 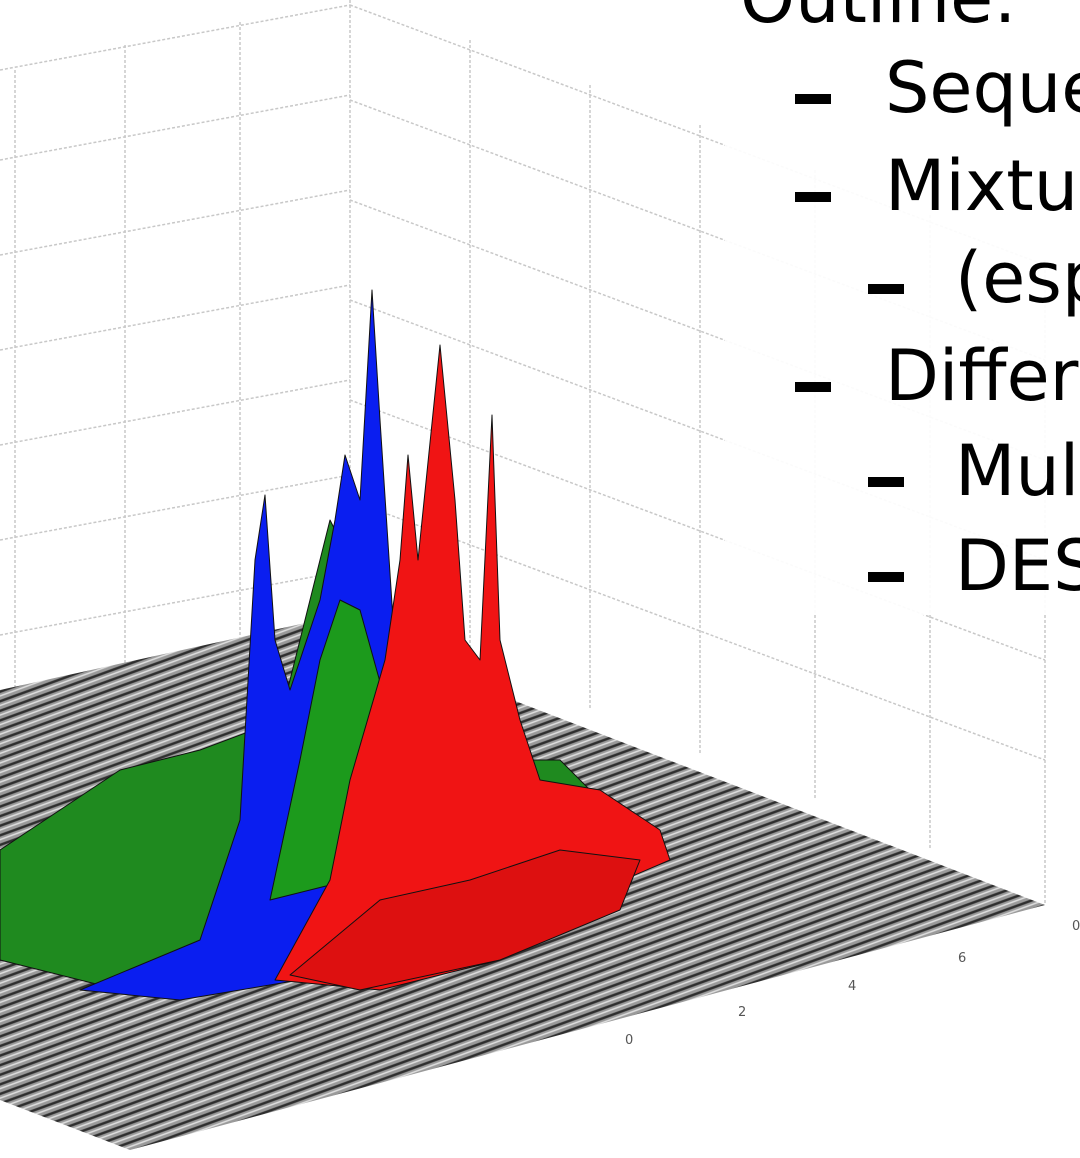 I want to click on tick-label: 4, so click(x=852, y=986).